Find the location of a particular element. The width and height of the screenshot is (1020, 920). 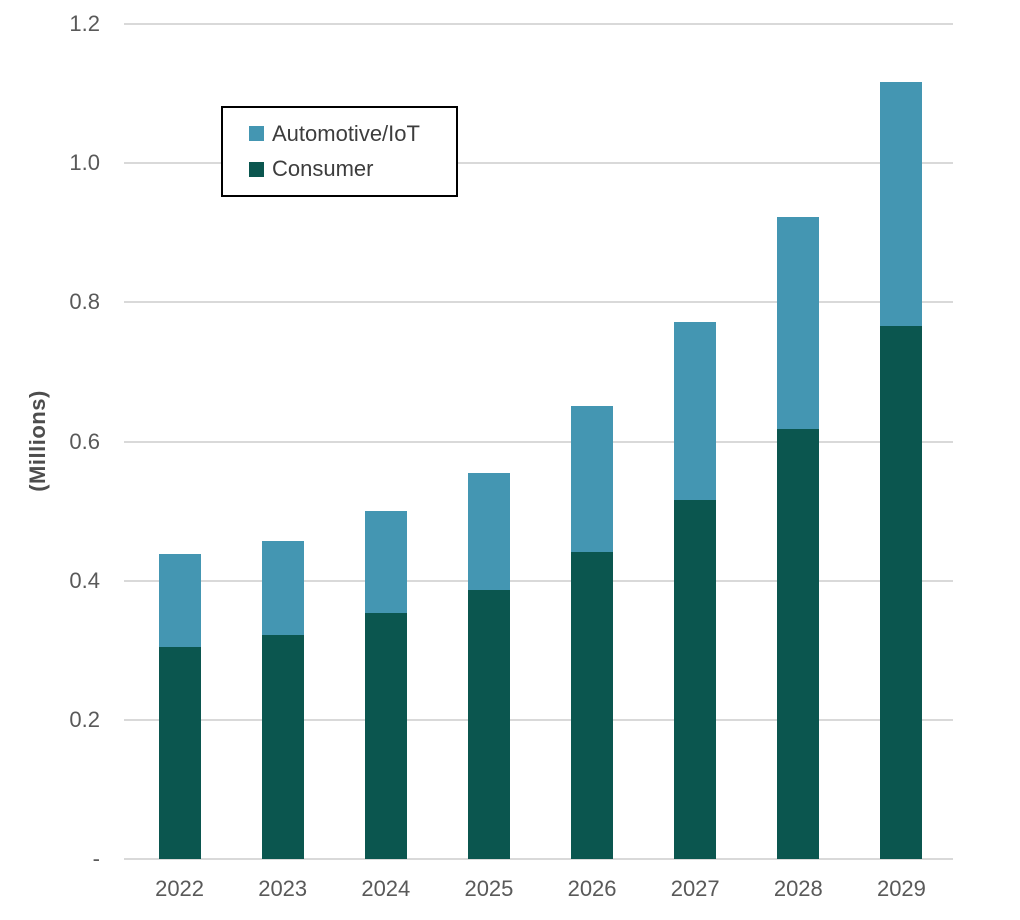

legend-item-consumer: Consumer is located at coordinates (352, 169).